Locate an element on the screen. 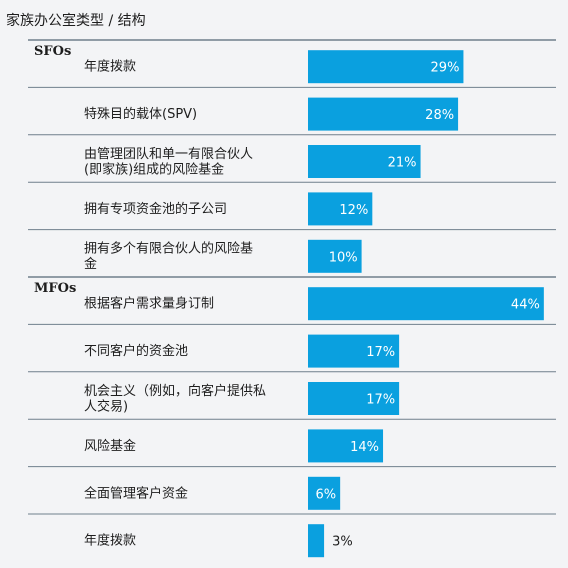 Image resolution: width=568 pixels, height=568 pixels. group-label: MFOs is located at coordinates (55, 288).